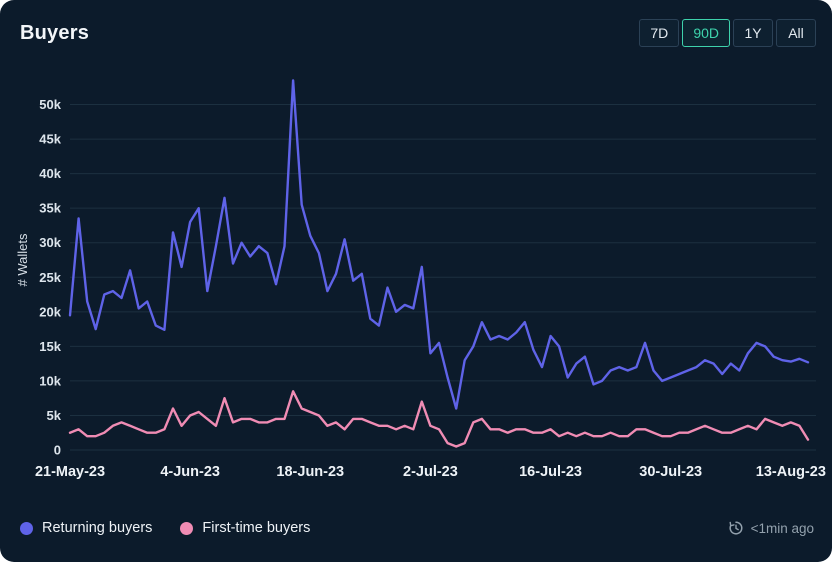  What do you see at coordinates (439, 419) in the screenshot?
I see `series-first-time-buyers` at bounding box center [439, 419].